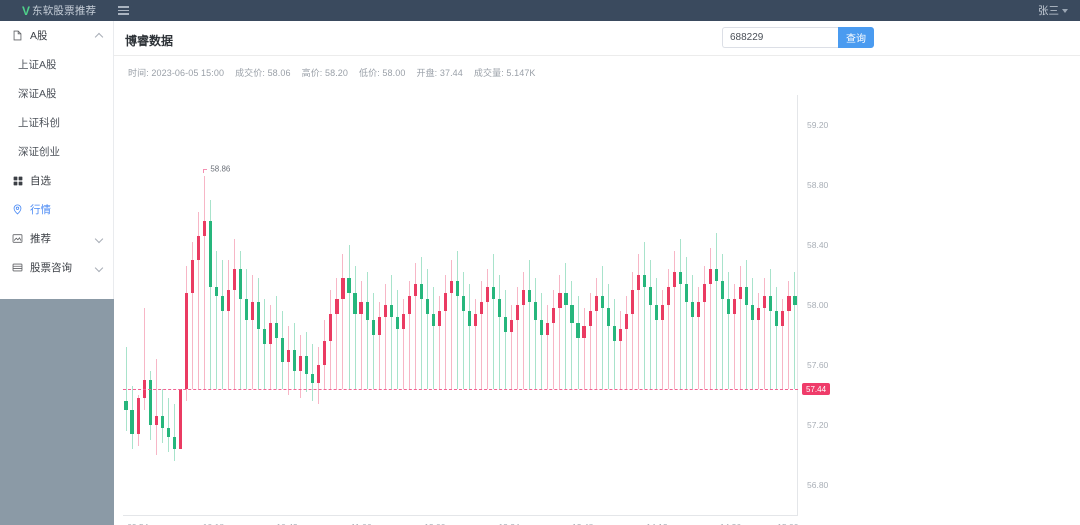  Describe the element at coordinates (56, 64) in the screenshot. I see `sidebar-item-sh-a: 上证A股` at that location.